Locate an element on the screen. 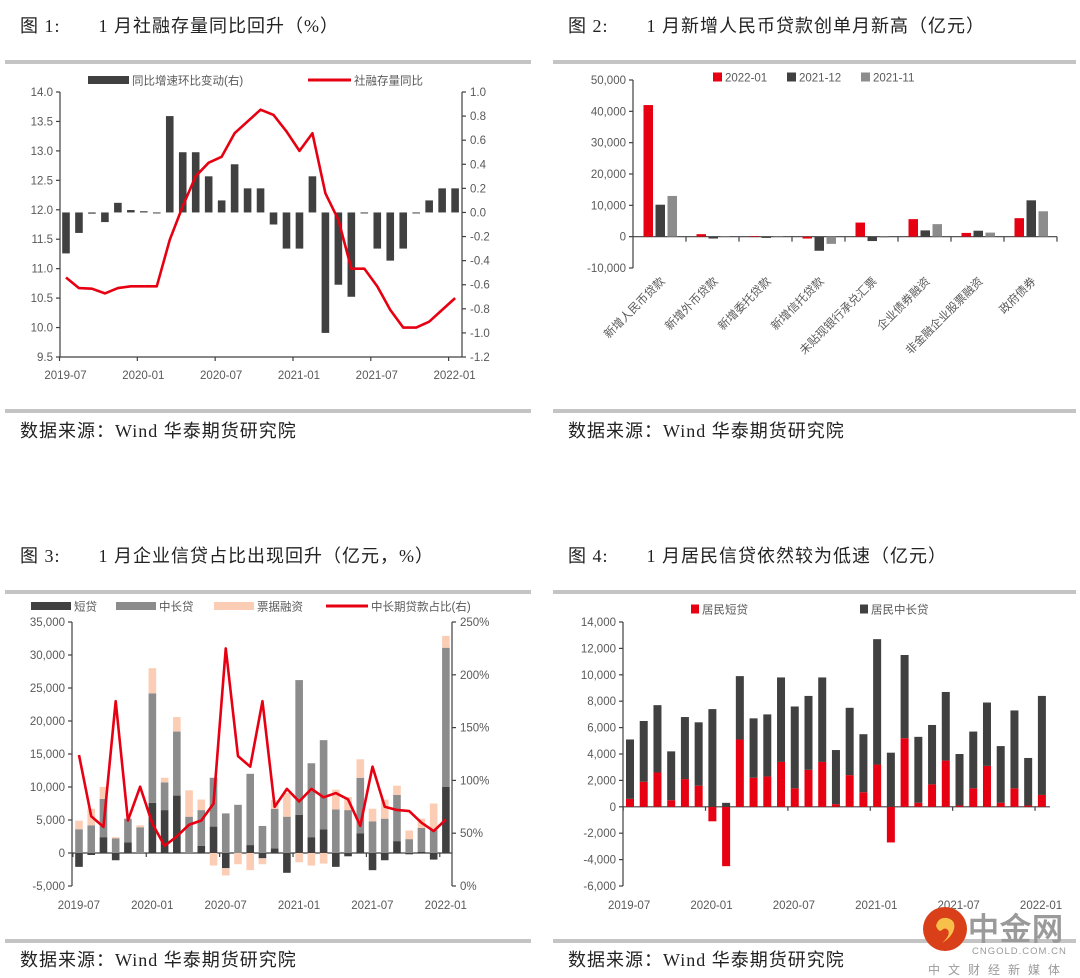  left-y-tick-label: 12.0 is located at coordinates (42, 211).